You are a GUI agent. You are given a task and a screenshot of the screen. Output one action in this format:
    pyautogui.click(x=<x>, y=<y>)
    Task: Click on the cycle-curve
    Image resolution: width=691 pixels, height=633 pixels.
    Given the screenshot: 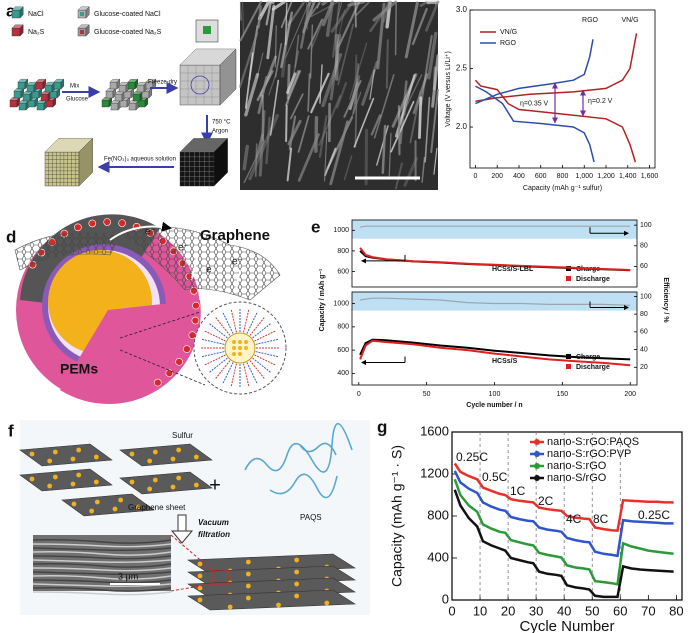 What is the action you would take?
    pyautogui.click(x=495, y=353)
    